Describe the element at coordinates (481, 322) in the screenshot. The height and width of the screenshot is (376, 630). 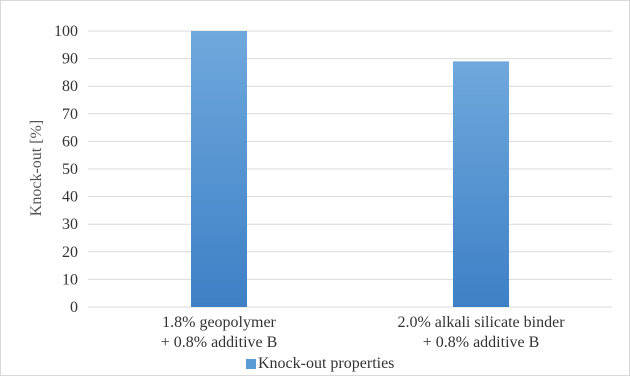
I see `x-category-label-2-line-1: 2.0% alkali silicate binder` at that location.